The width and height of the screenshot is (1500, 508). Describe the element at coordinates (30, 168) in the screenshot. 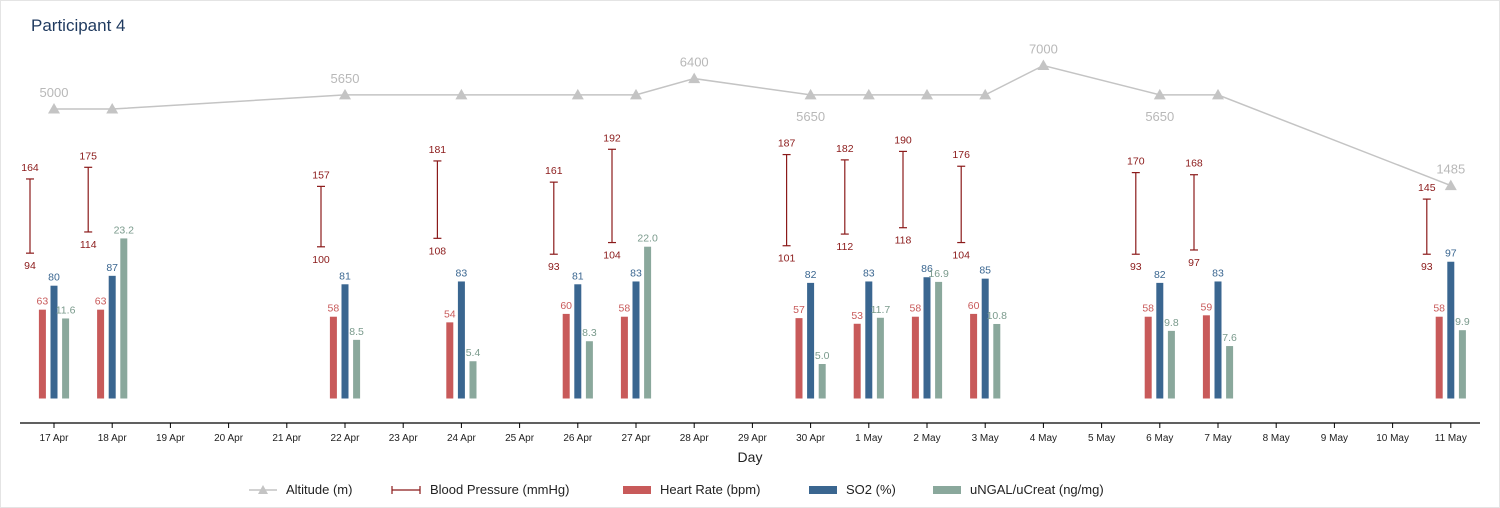

I see `bp-systolic-label: 164` at that location.